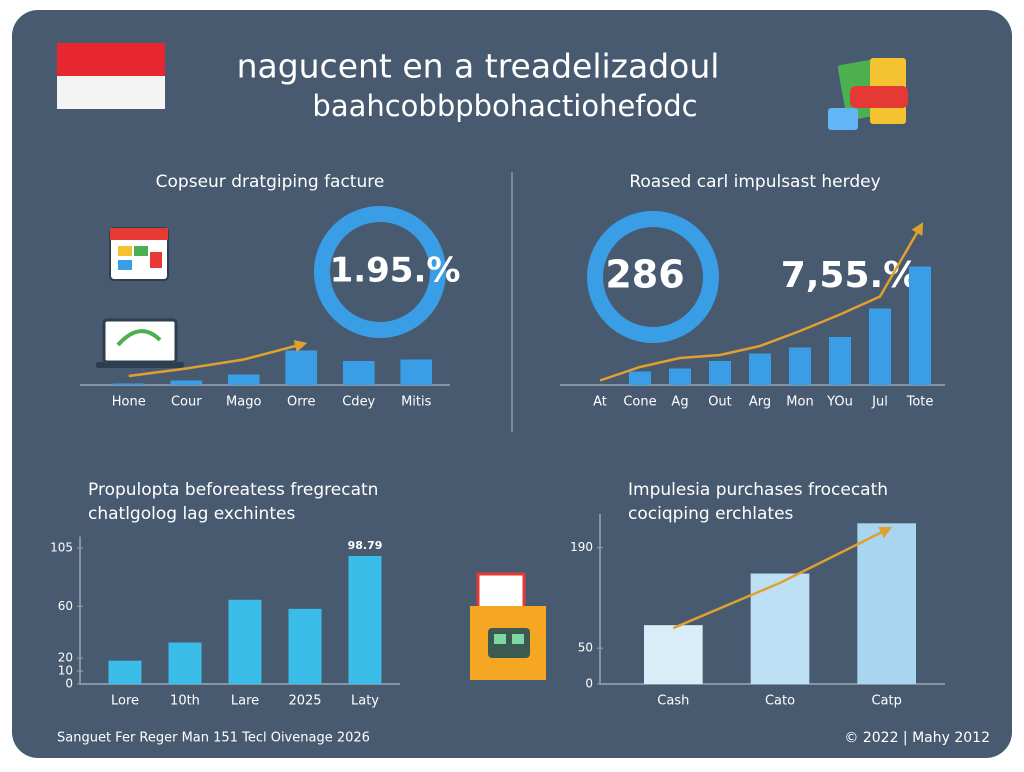  Describe the element at coordinates (920, 402) in the screenshot. I see `x-tick-label: Tote` at that location.